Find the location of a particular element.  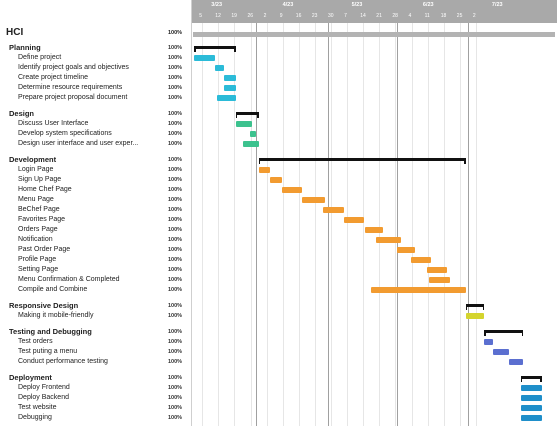

task-name: Making it mobile-friendly is located at coordinates (56, 315).